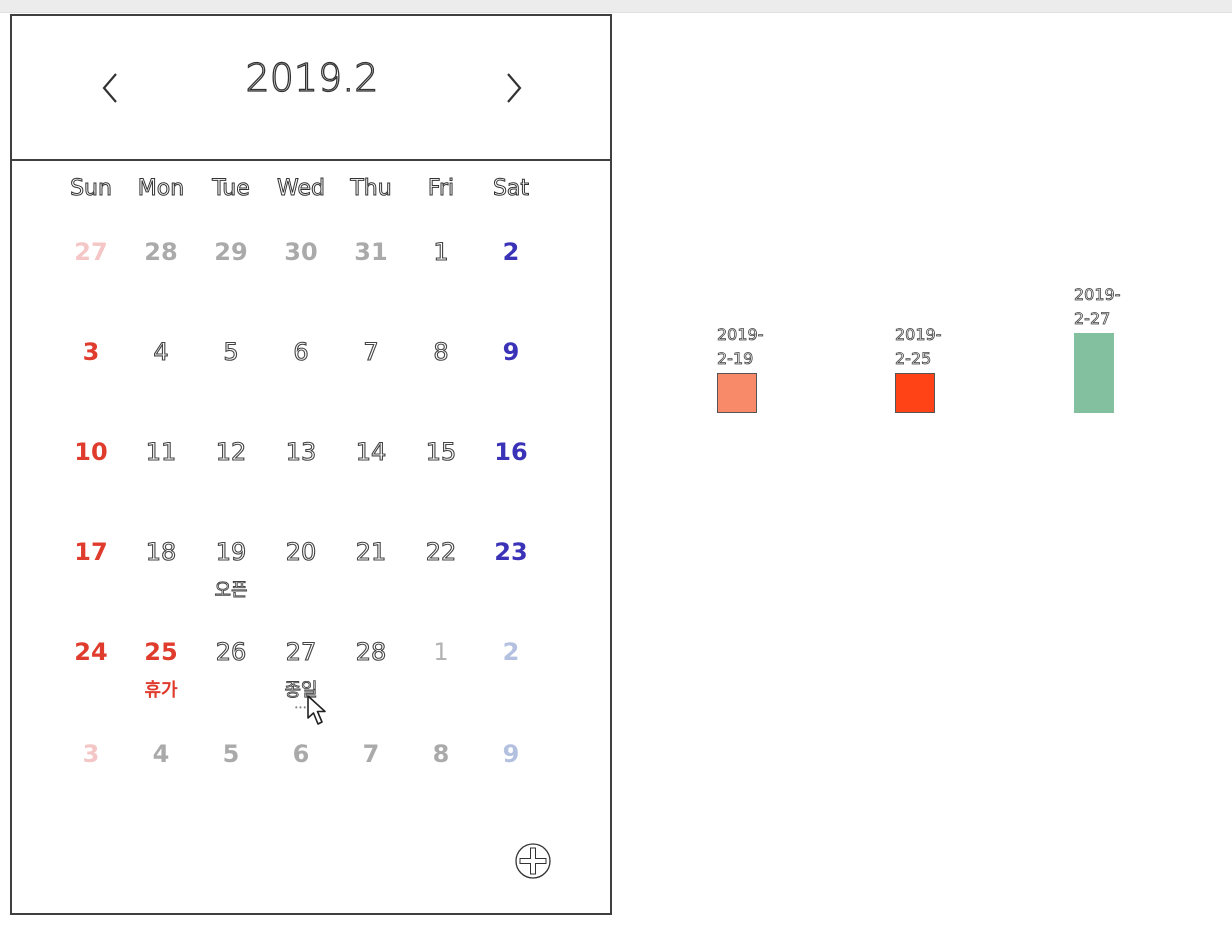 This screenshot has width=1232, height=938. What do you see at coordinates (311, 88) in the screenshot?
I see `calendar-header: 2019.2` at bounding box center [311, 88].